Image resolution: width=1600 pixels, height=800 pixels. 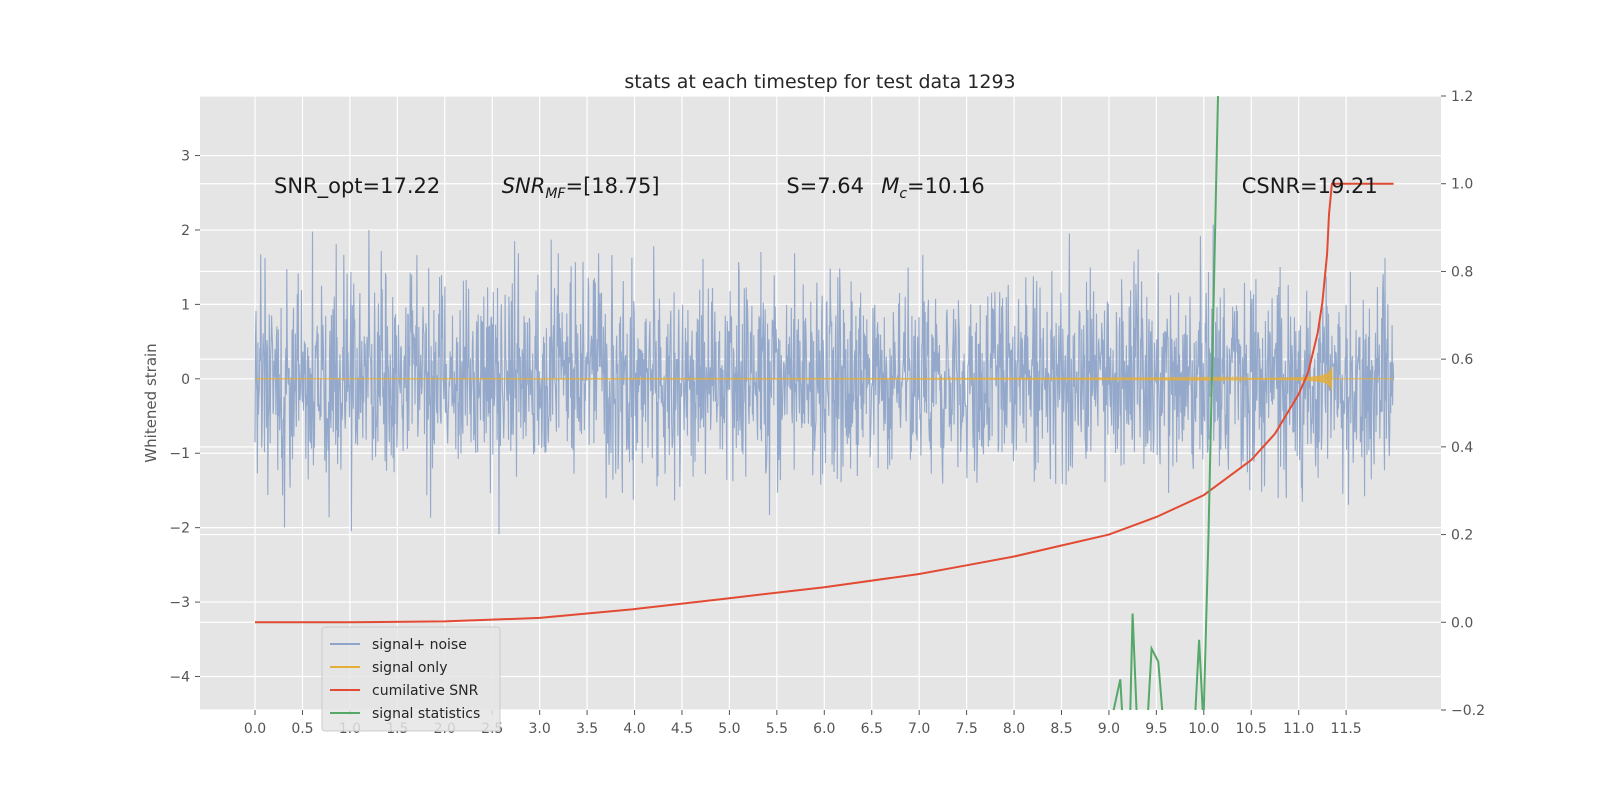 What do you see at coordinates (903, 194) in the screenshot?
I see `annotation-subscript: c` at bounding box center [903, 194].